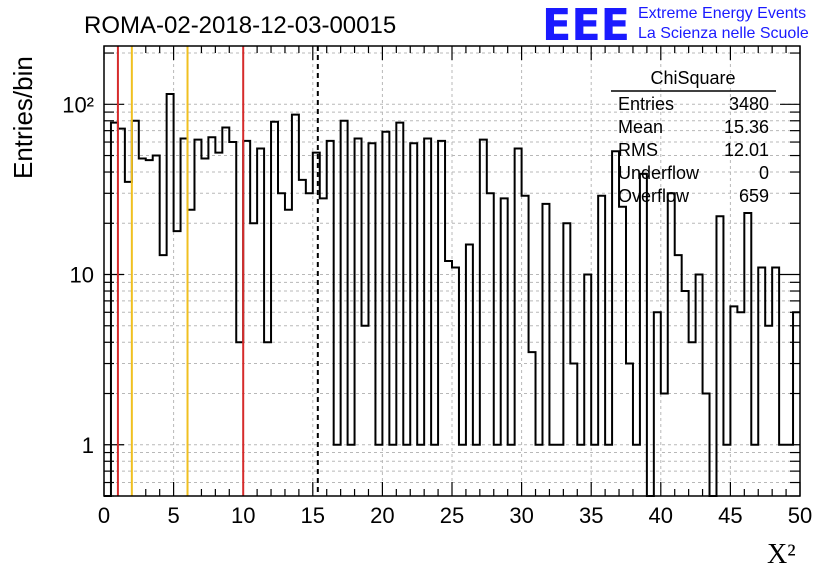  I want to click on x-tick-label: 30, so click(521, 515).